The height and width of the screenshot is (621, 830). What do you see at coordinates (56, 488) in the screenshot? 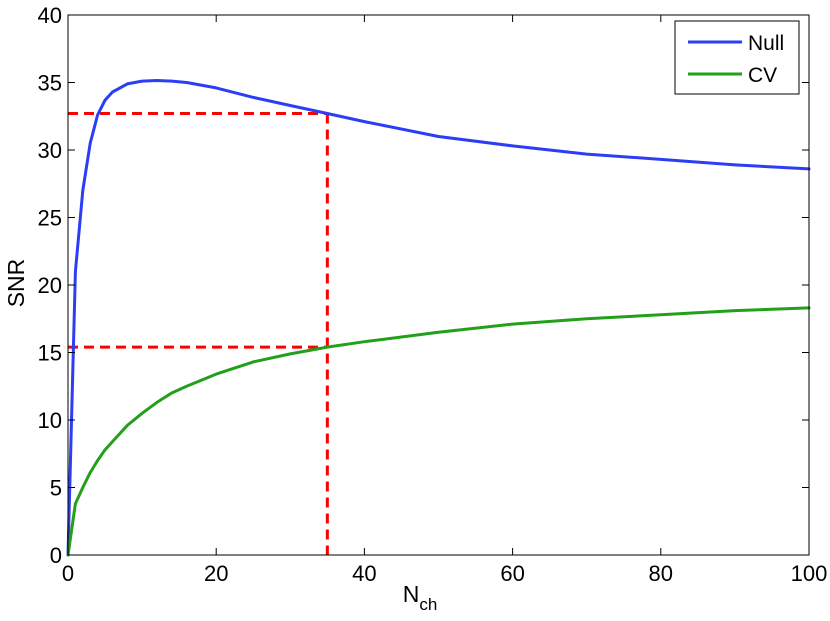
I see `y-tick-label: 5` at bounding box center [56, 488].